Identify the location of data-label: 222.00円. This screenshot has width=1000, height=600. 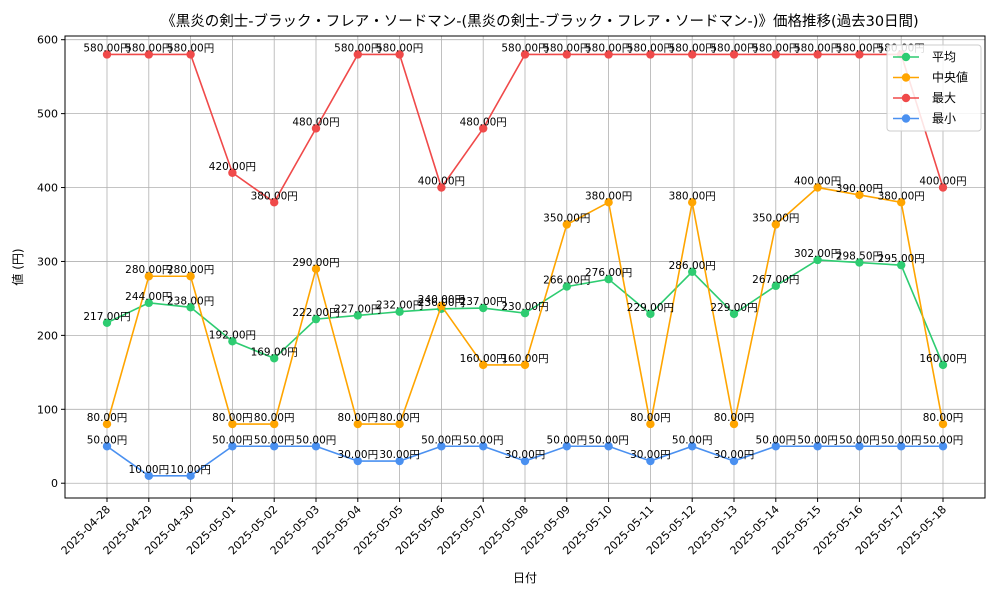
(315, 313).